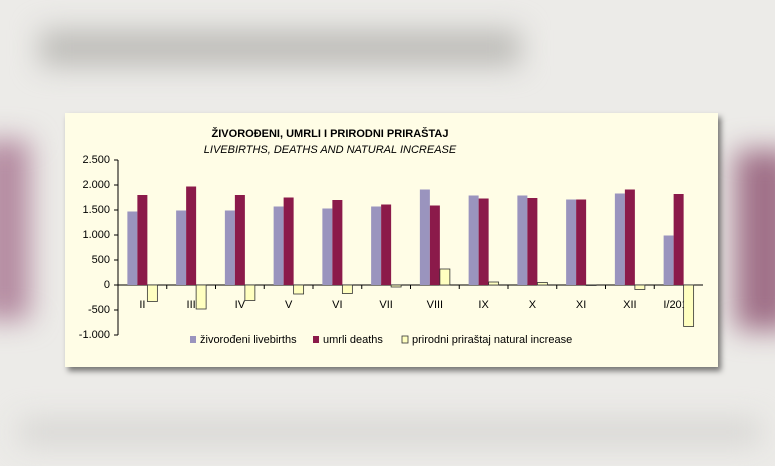 The width and height of the screenshot is (775, 466). What do you see at coordinates (142, 305) in the screenshot?
I see `x-tick-label: II` at bounding box center [142, 305].